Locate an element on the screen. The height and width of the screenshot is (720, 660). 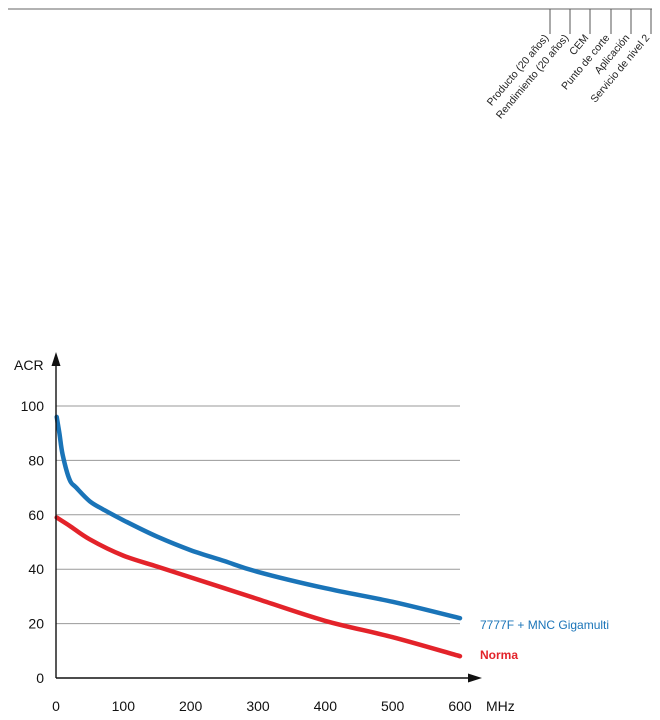
x-axis-arrow-icon is located at coordinates (475, 678).